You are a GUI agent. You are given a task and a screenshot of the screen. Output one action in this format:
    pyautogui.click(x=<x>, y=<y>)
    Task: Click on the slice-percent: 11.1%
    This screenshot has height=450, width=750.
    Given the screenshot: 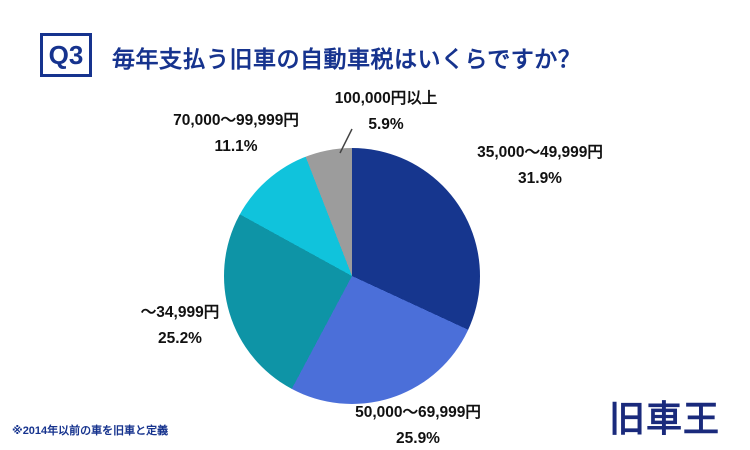 What is the action you would take?
    pyautogui.click(x=236, y=146)
    